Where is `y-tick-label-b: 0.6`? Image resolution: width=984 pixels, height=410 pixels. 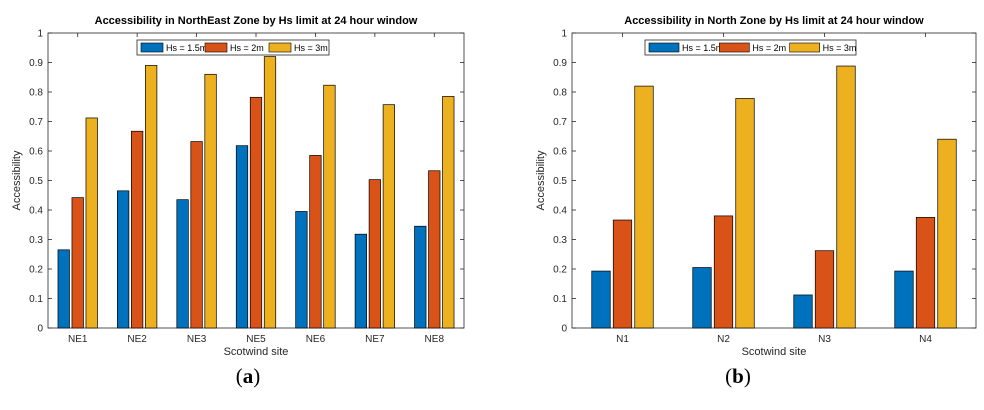
y-tick-label-b: 0.6 is located at coordinates (560, 152).